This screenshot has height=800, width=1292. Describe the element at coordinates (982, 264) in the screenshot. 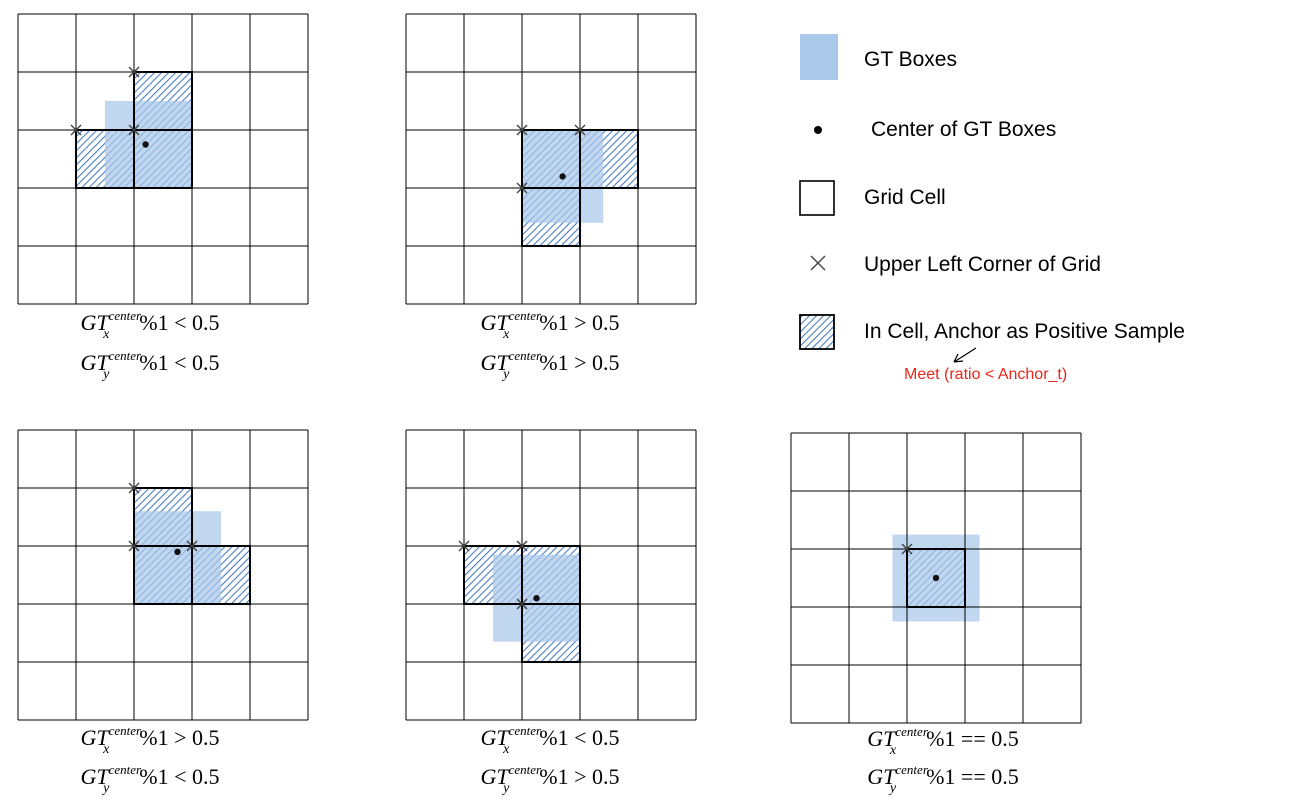

I see `legend-label-corner: Upper Left Corner of Grid` at that location.